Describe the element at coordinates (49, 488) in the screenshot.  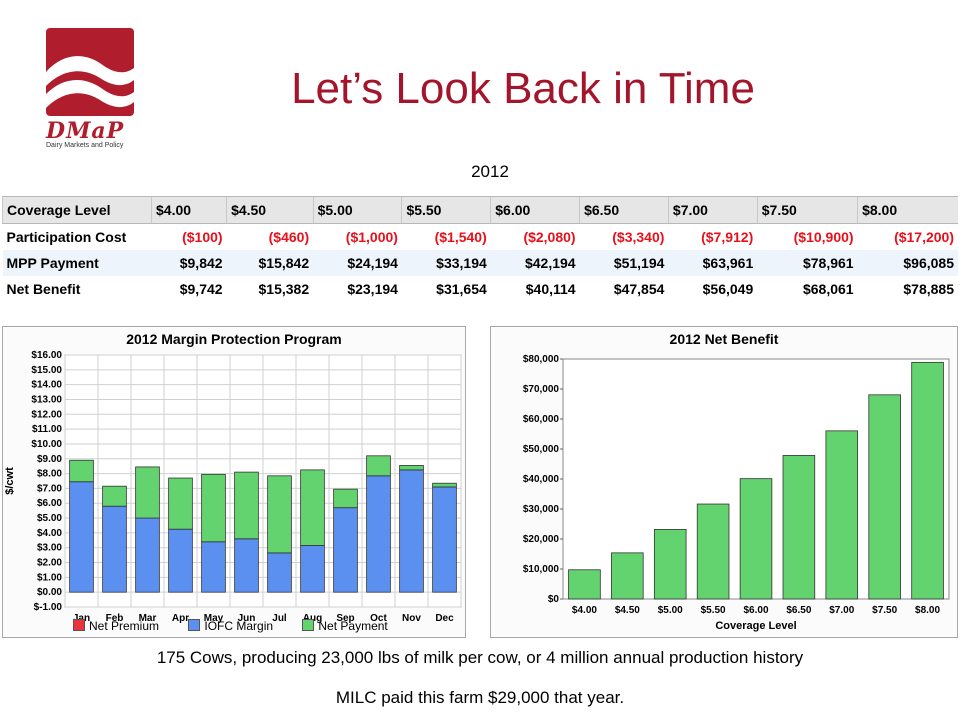
I see `y-tick-label: $7.00` at that location.